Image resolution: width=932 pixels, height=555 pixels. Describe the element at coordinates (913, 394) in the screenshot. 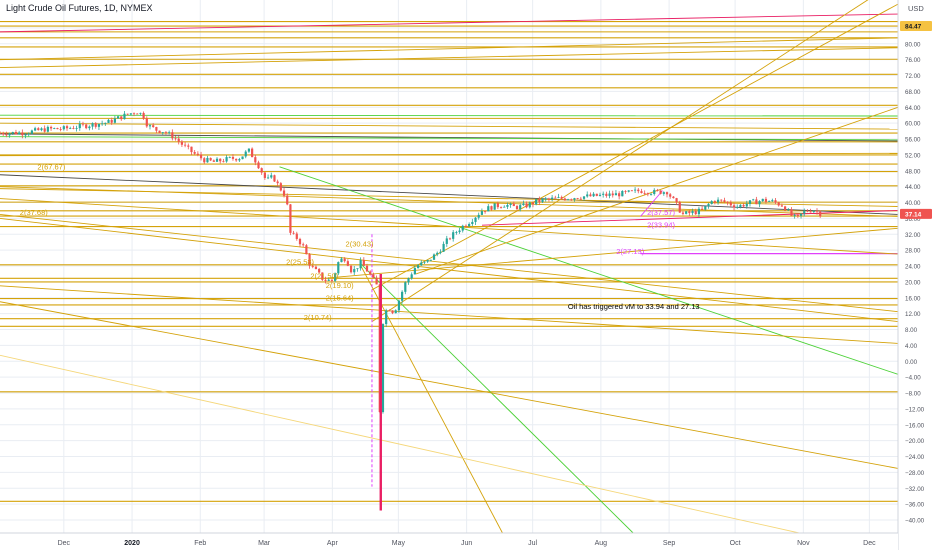

I see `price-tick-label: −8.00` at that location.